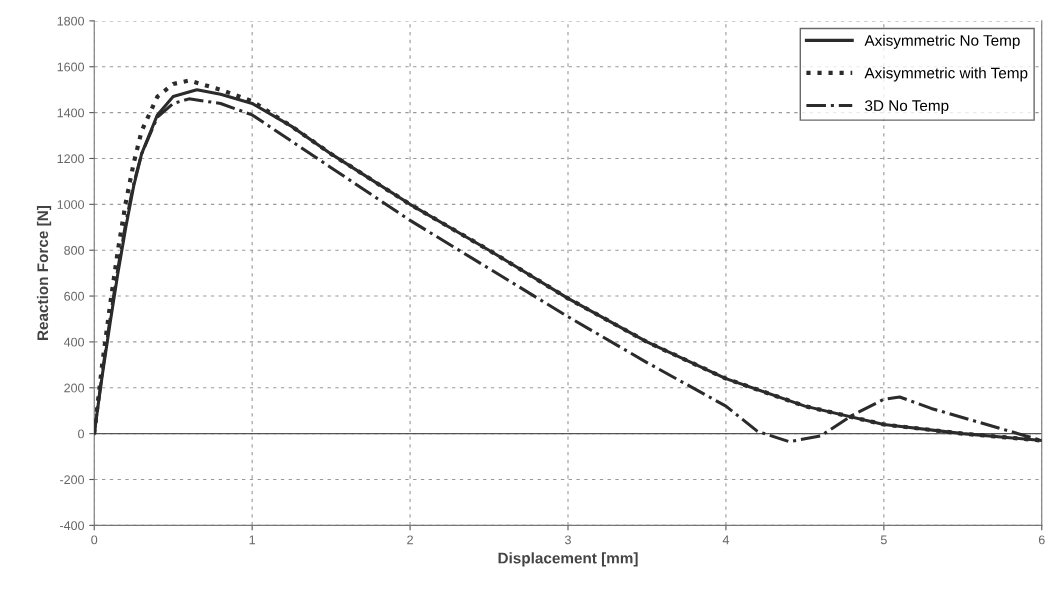 The height and width of the screenshot is (597, 1047). Describe the element at coordinates (568, 540) in the screenshot. I see `x-tick-label: 3` at that location.